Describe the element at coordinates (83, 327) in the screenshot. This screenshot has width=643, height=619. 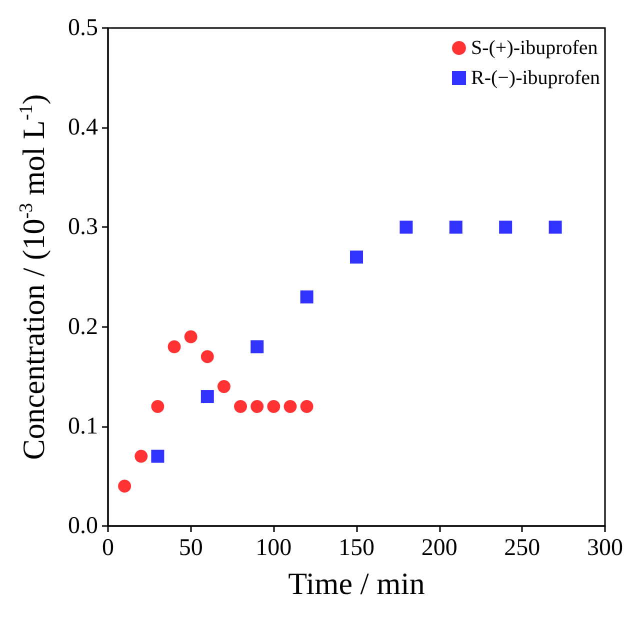
I see `y-tick-label: 0.2` at that location.